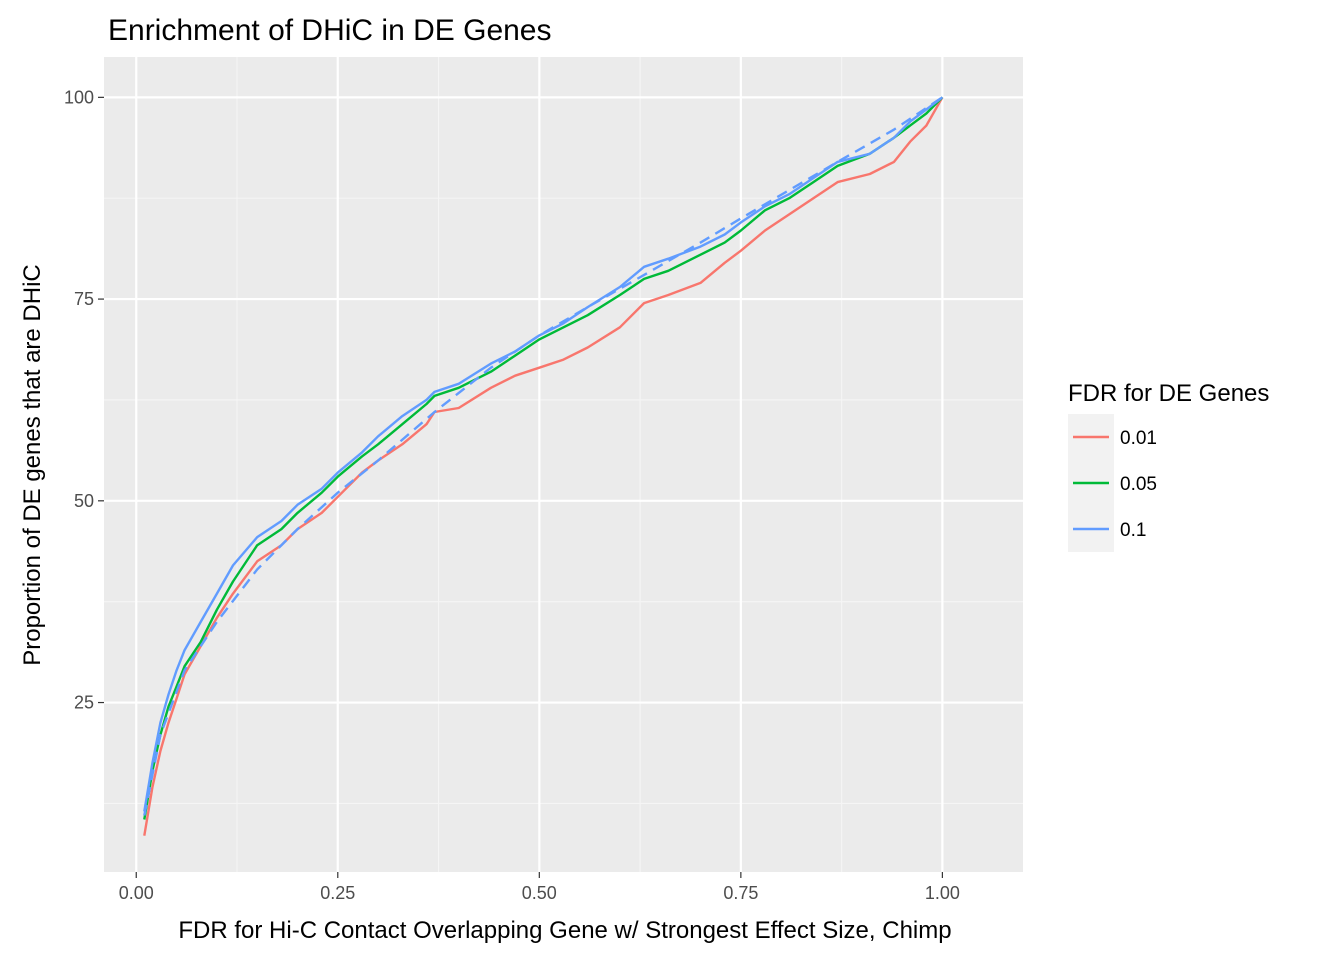 This screenshot has width=1344, height=960. Describe the element at coordinates (539, 893) in the screenshot. I see `x-tick-label: 0.50` at that location.